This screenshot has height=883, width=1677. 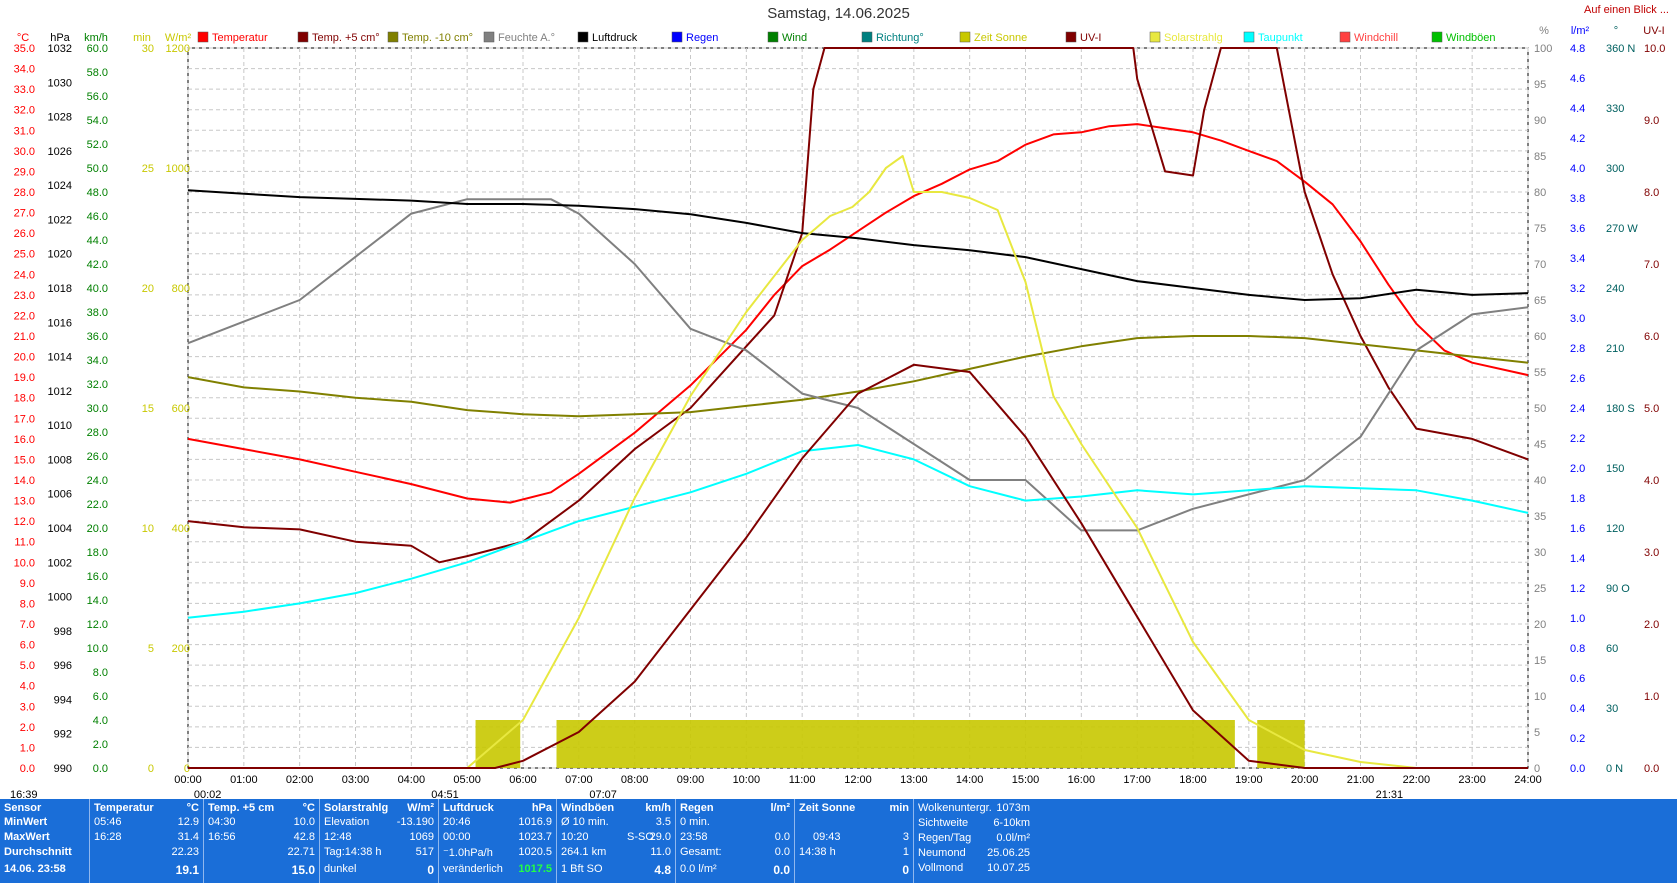 What do you see at coordinates (24, 337) in the screenshot?
I see `axis-tick-left: 21.0` at bounding box center [24, 337].